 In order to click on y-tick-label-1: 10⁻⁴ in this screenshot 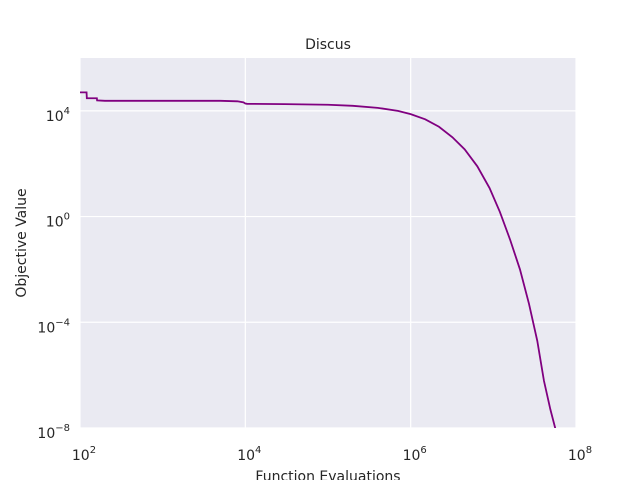, I will do `click(53, 326)`.